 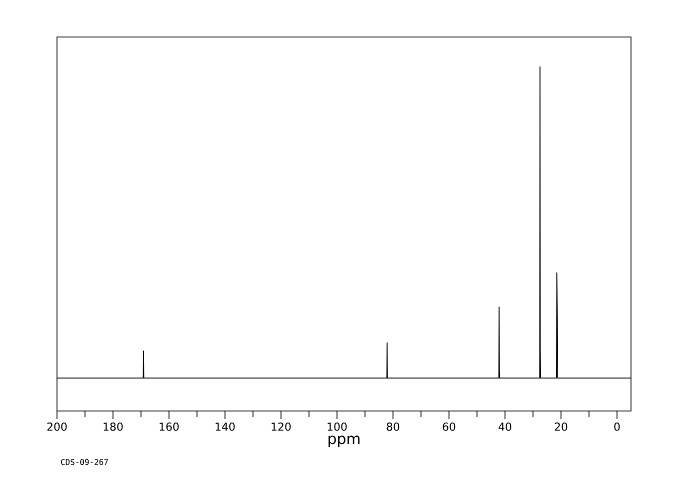 I want to click on x-tick-label: 160, so click(x=169, y=426).